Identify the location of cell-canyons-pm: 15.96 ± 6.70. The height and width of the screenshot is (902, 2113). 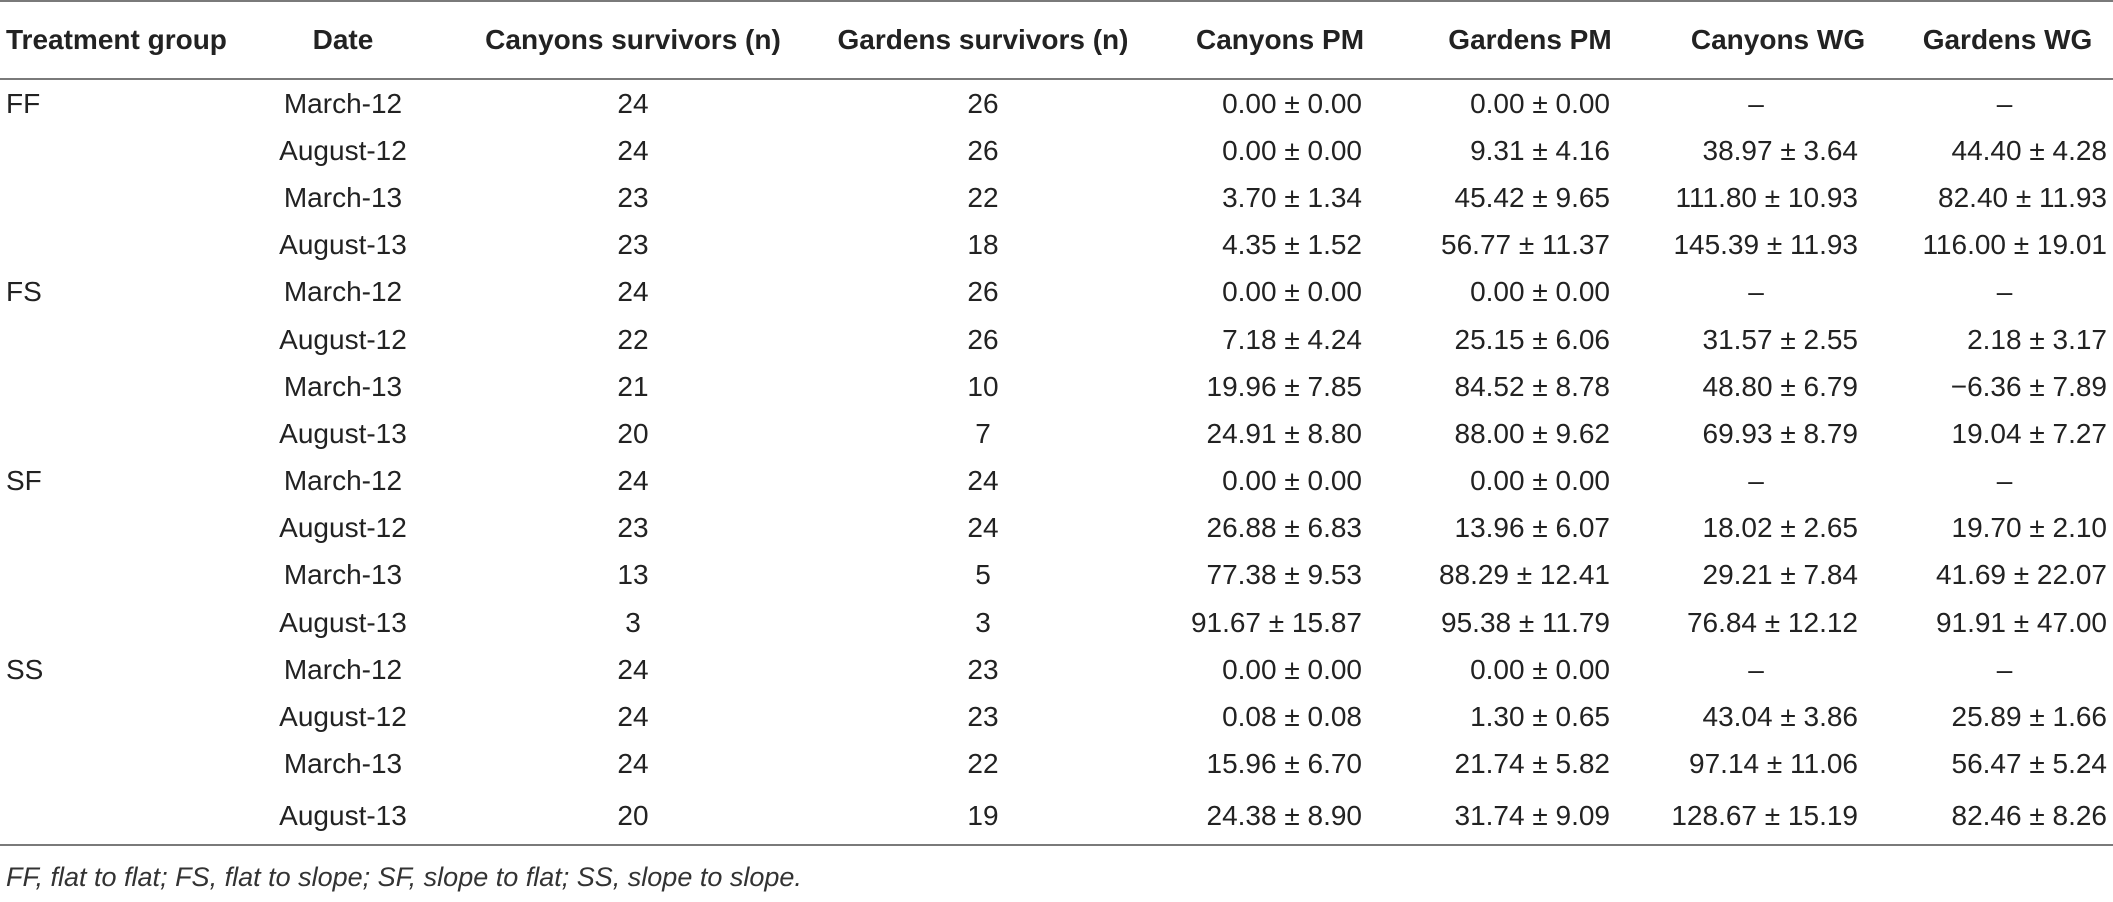
(1284, 764).